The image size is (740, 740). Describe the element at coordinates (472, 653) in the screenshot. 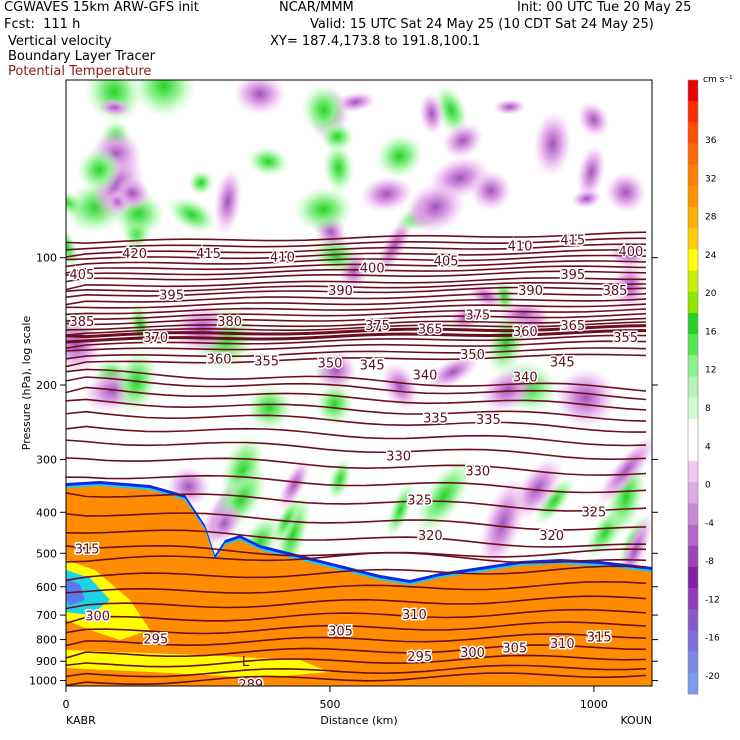

I see `theta-contour-label: 300` at that location.